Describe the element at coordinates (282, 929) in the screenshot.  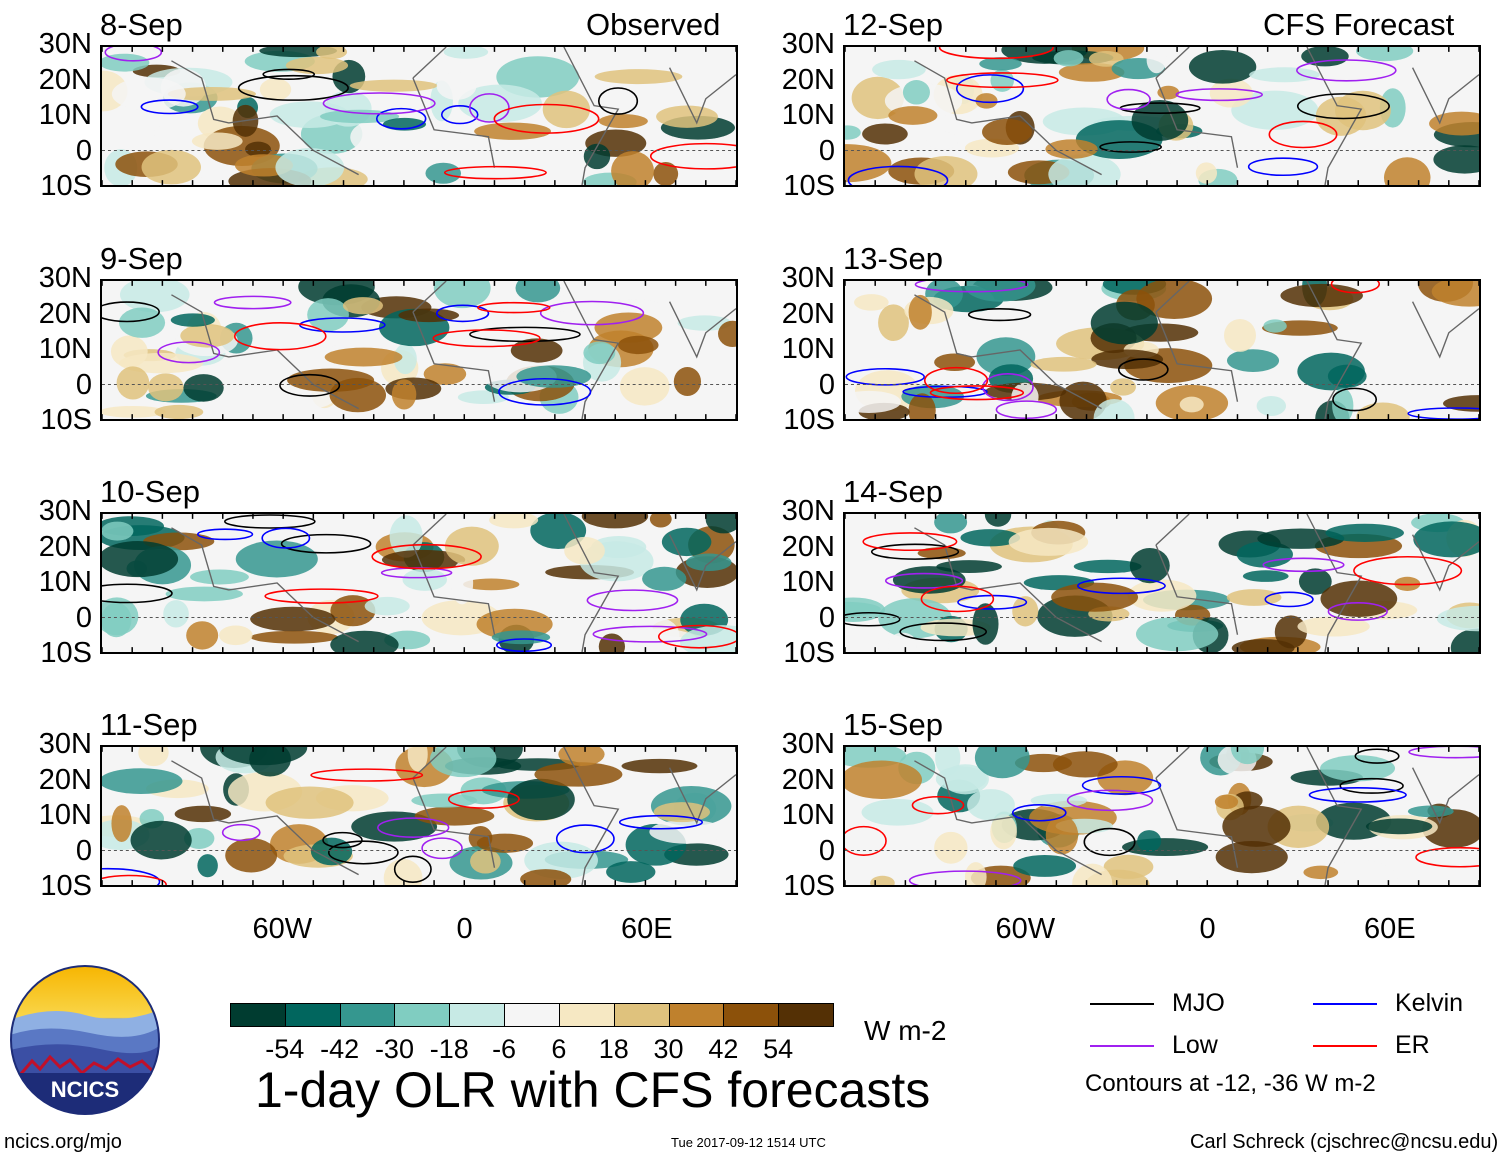
I see `lon-tick-label: 60W` at that location.